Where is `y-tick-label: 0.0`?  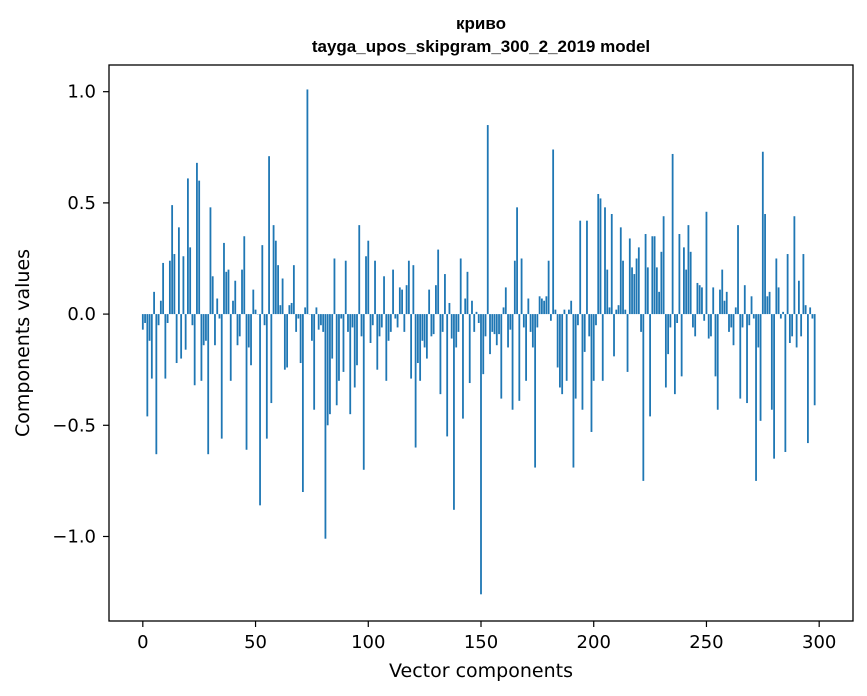
y-tick-label: 0.0 is located at coordinates (81, 314).